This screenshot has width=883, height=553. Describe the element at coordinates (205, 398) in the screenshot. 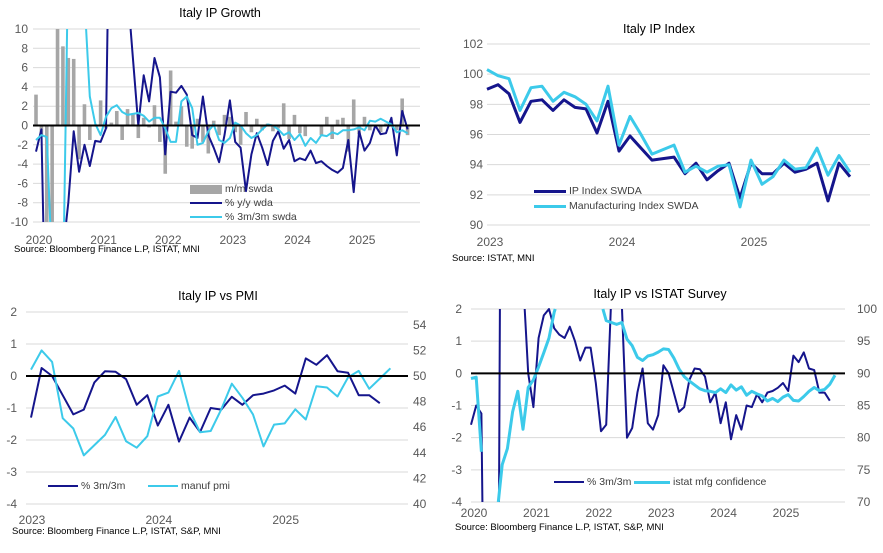

I see `series-line--3m-3m` at that location.